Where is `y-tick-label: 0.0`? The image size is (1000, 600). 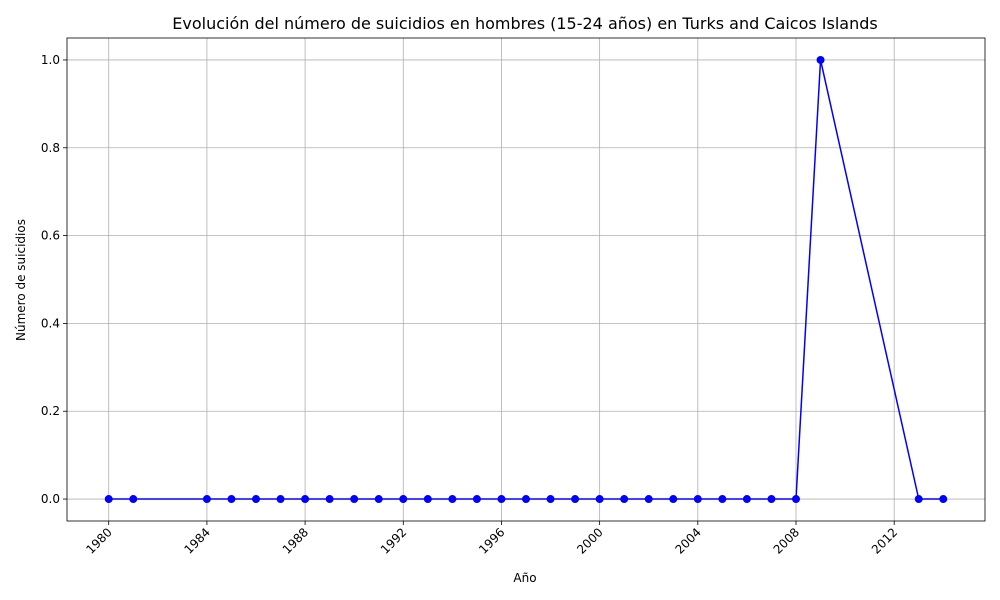
y-tick-label: 0.0 is located at coordinates (50, 499).